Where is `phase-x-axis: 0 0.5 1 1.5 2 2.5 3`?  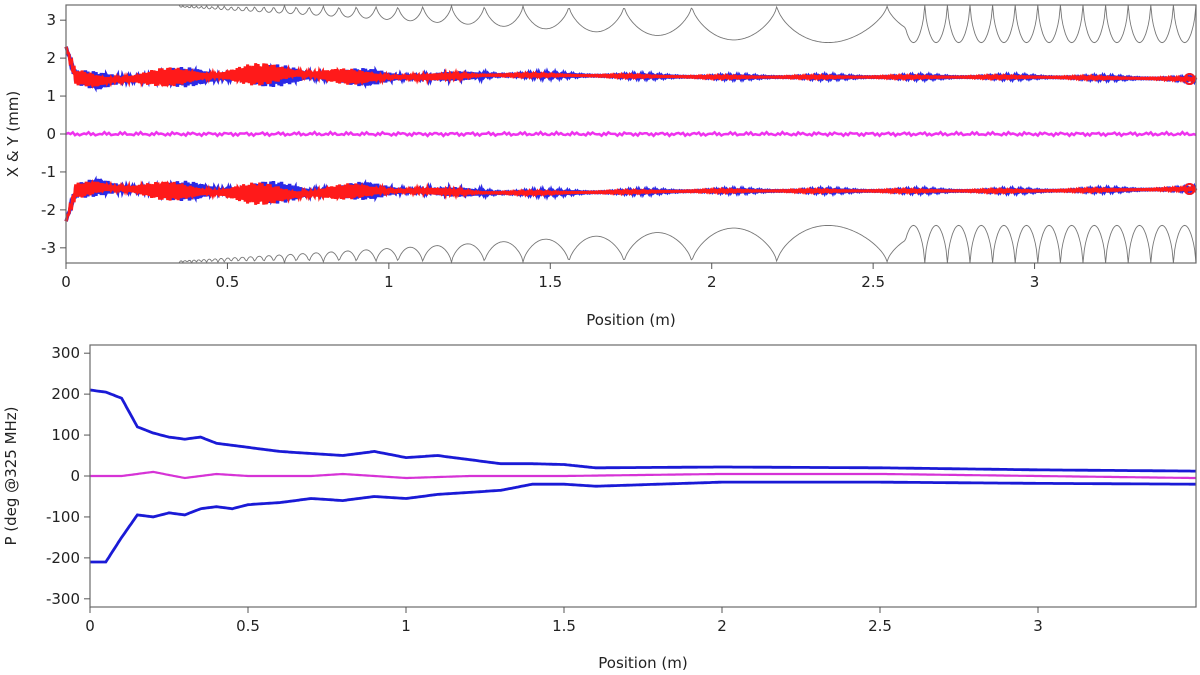 phase-x-axis: 0 0.5 1 1.5 2 2.5 3 is located at coordinates (564, 621).